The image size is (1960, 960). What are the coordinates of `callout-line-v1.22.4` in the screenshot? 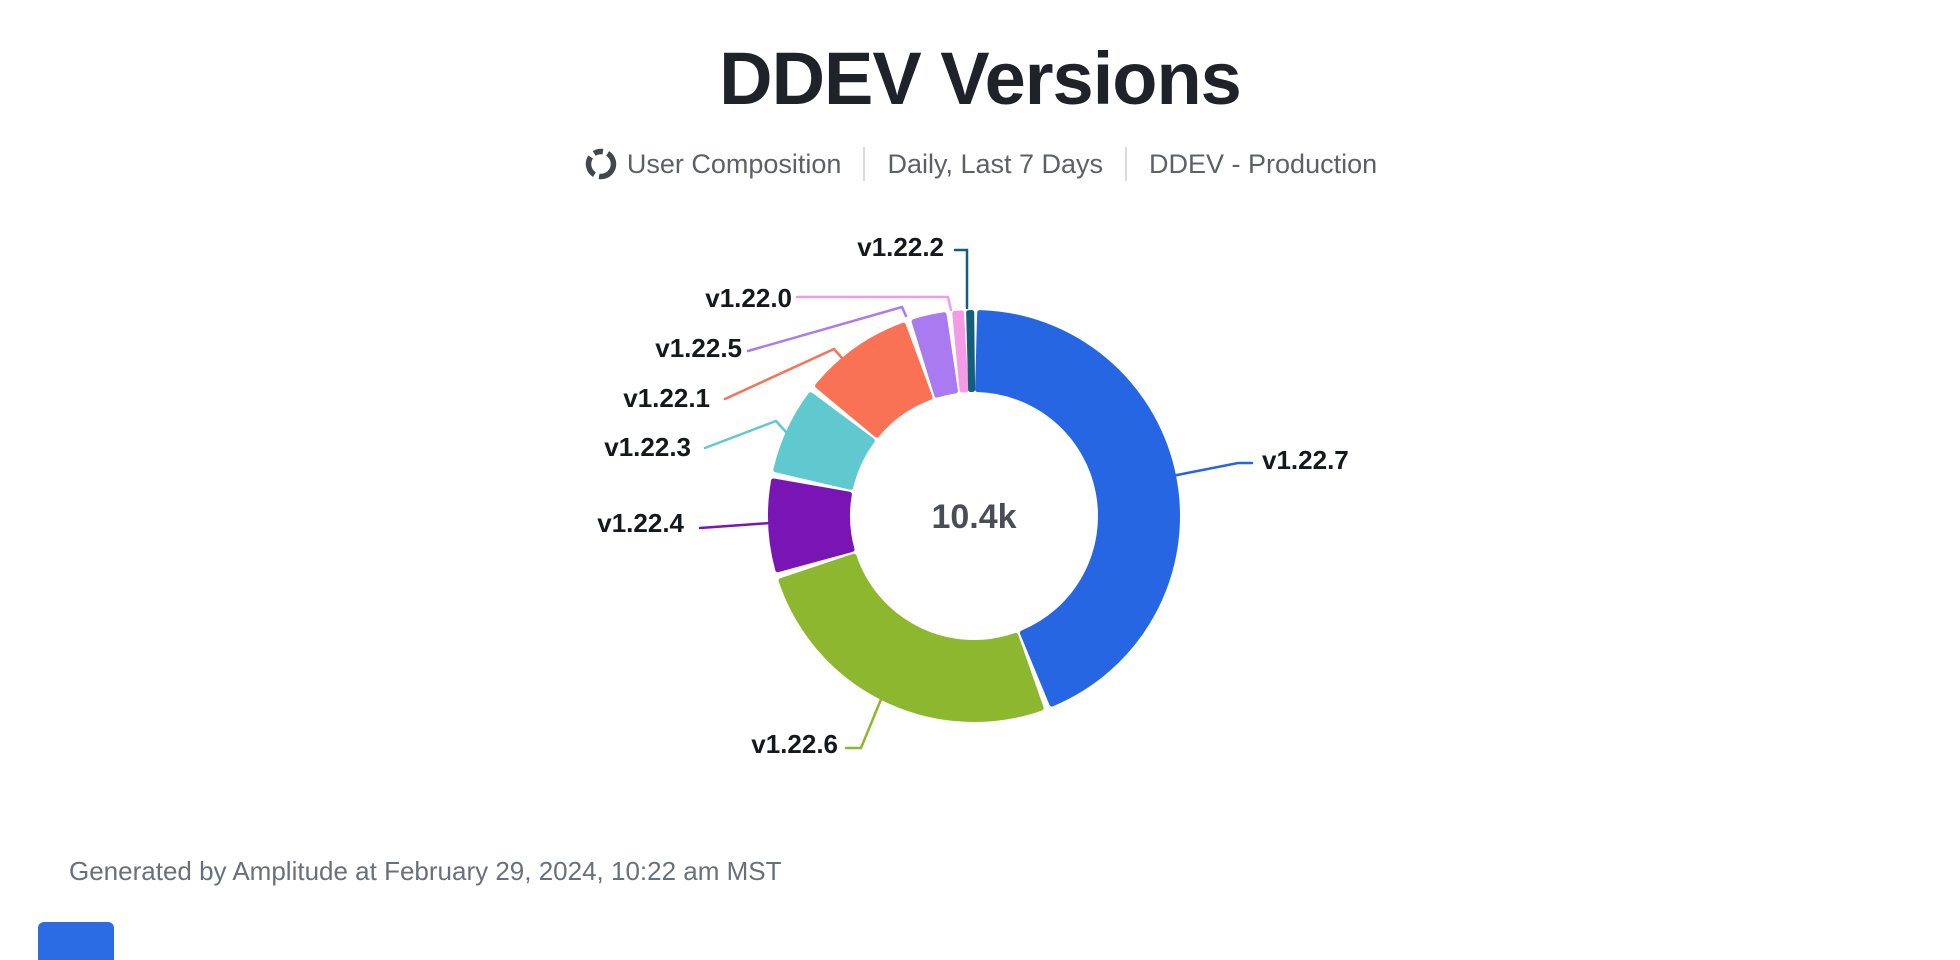 It's located at (735, 525).